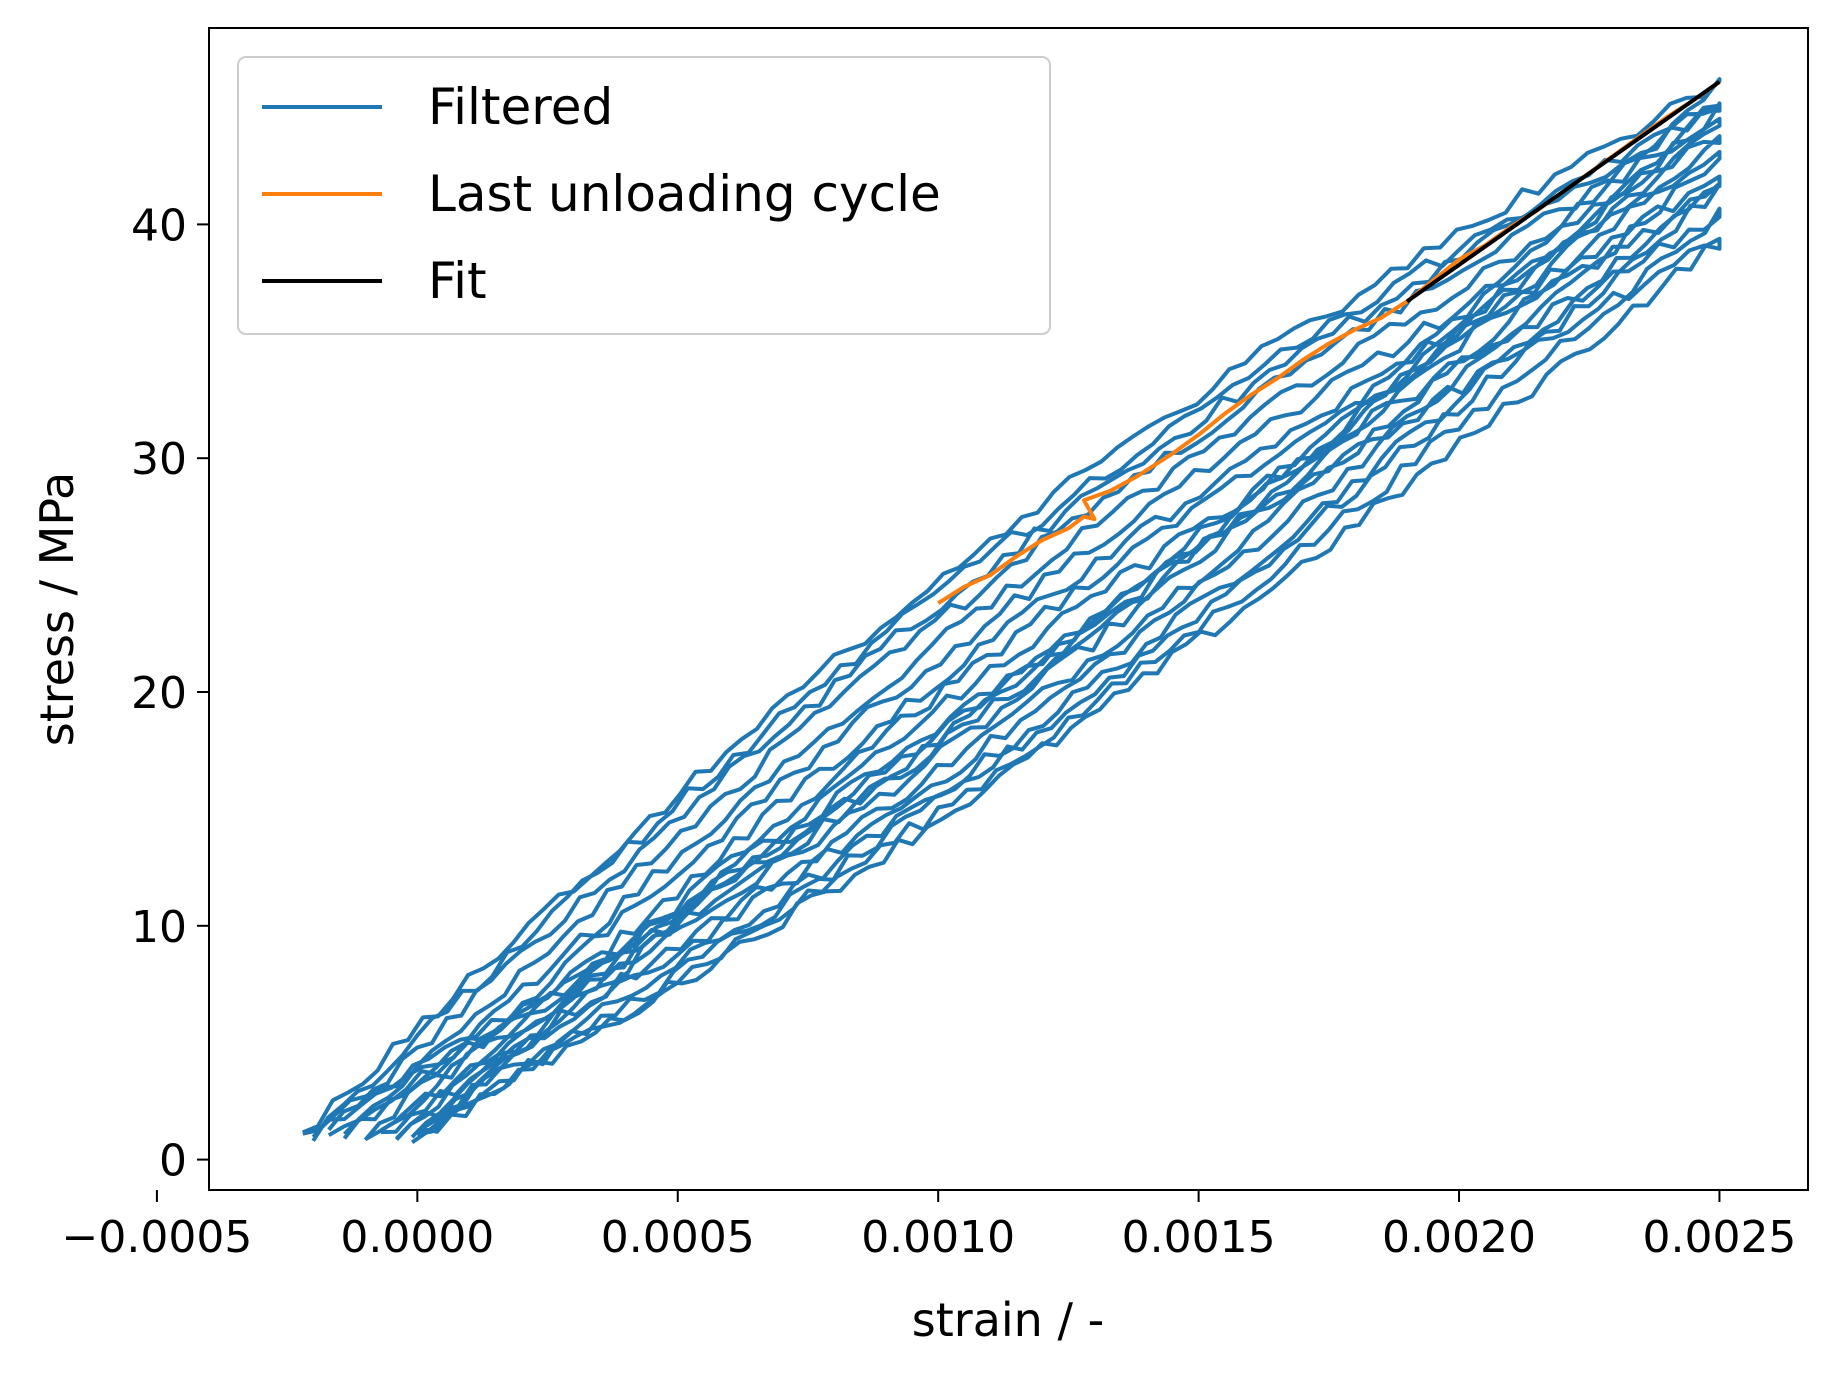  I want to click on x-tick-label: 0.0020, so click(1459, 1237).